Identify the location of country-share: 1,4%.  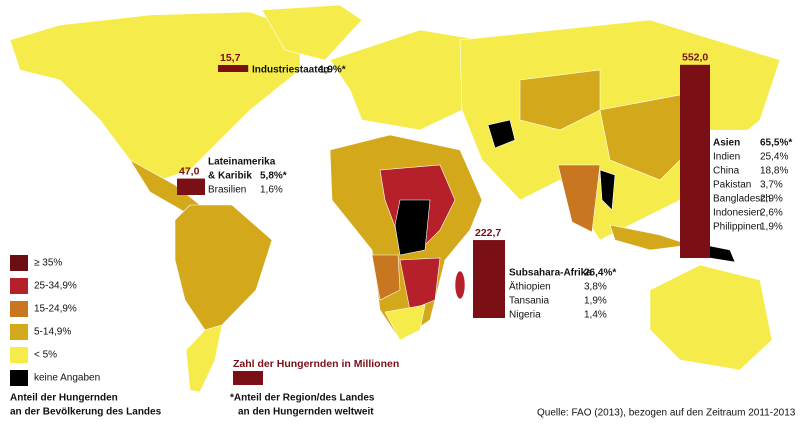
(595, 315).